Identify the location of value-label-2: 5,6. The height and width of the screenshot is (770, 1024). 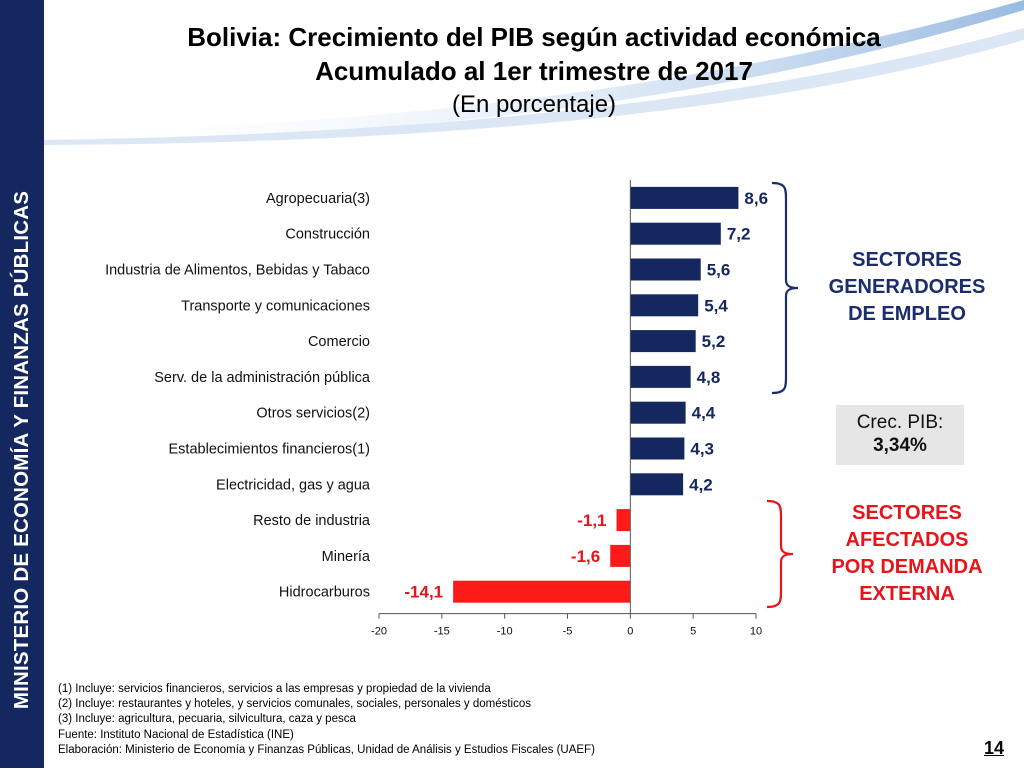
(719, 270).